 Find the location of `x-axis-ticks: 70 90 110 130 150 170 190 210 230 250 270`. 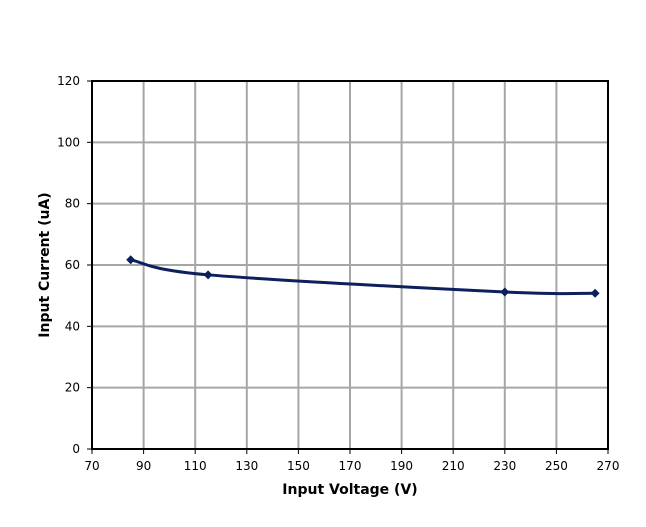

x-axis-ticks: 70 90 110 130 150 170 190 210 230 250 270 is located at coordinates (351, 461).